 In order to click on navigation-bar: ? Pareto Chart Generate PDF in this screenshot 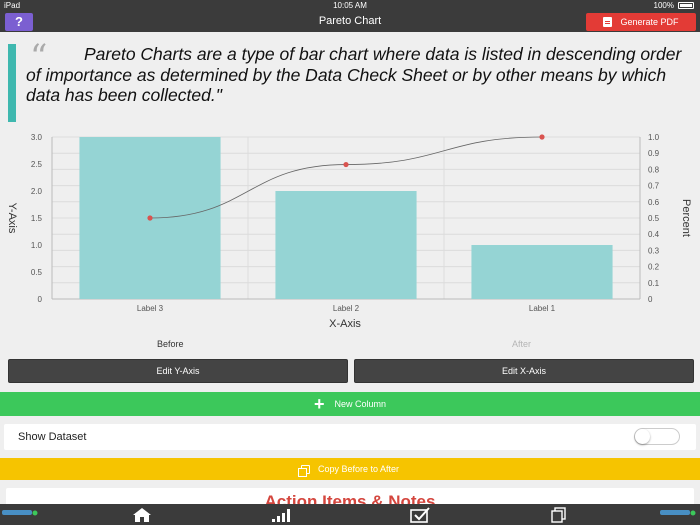, I will do `click(350, 22)`.